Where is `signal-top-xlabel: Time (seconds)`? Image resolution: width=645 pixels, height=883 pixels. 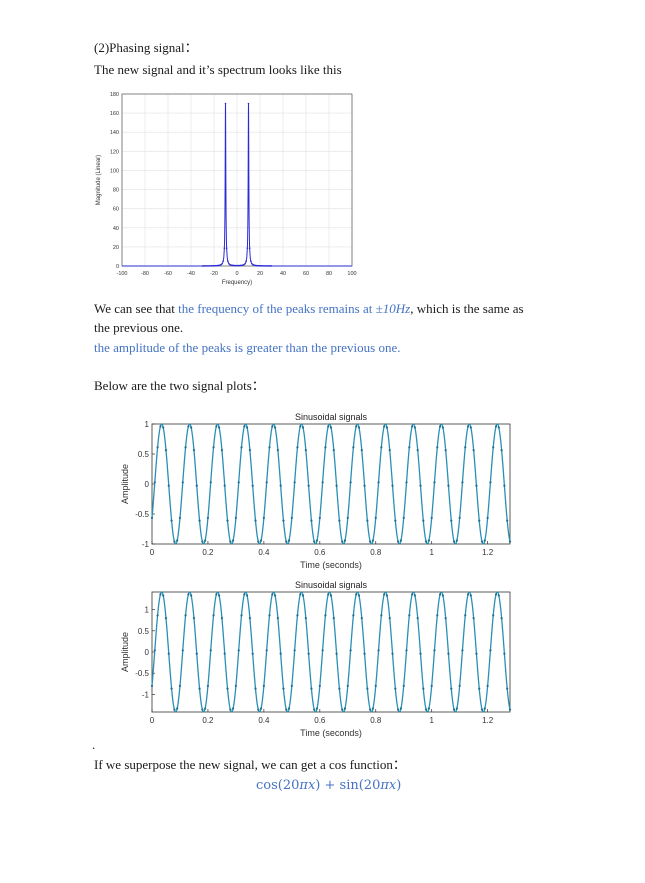
signal-top-xlabel: Time (seconds) is located at coordinates (331, 565).